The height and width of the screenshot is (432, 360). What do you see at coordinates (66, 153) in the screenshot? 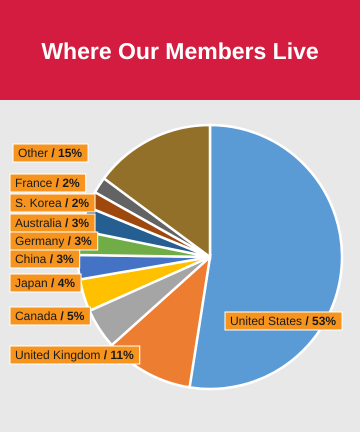
I see `data-label: / 15%` at bounding box center [66, 153].